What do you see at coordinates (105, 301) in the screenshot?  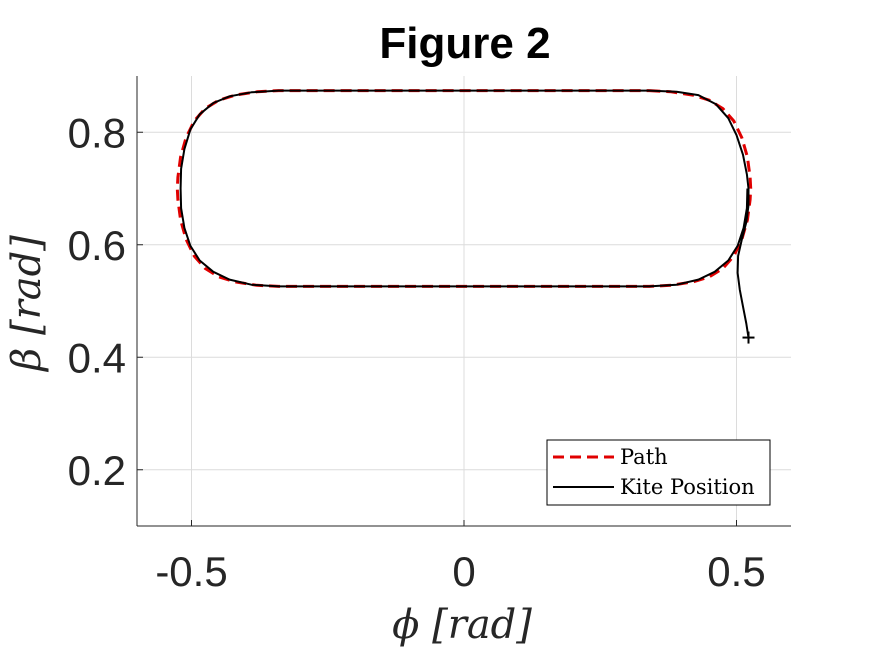 I see `y-ticks: 0.2 0.4 0.6 0.8` at bounding box center [105, 301].